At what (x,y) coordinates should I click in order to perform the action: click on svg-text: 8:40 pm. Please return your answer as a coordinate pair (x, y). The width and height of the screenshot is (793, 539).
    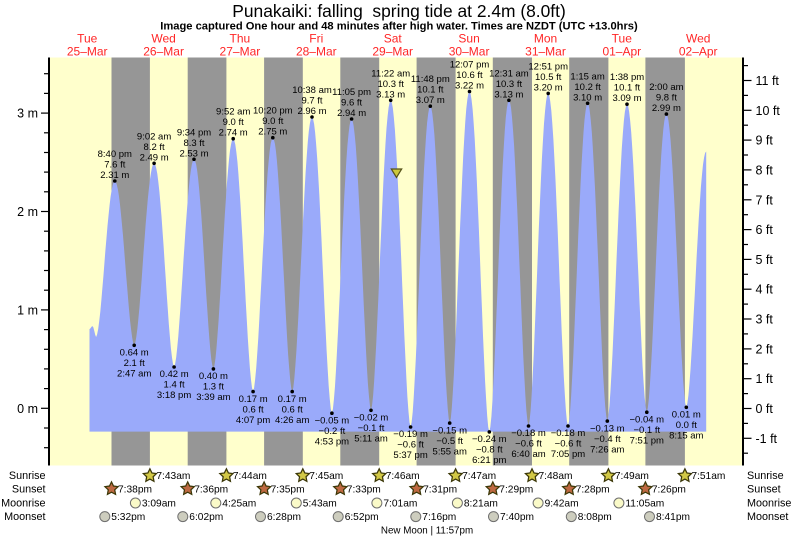
    Looking at the image, I should click on (115, 154).